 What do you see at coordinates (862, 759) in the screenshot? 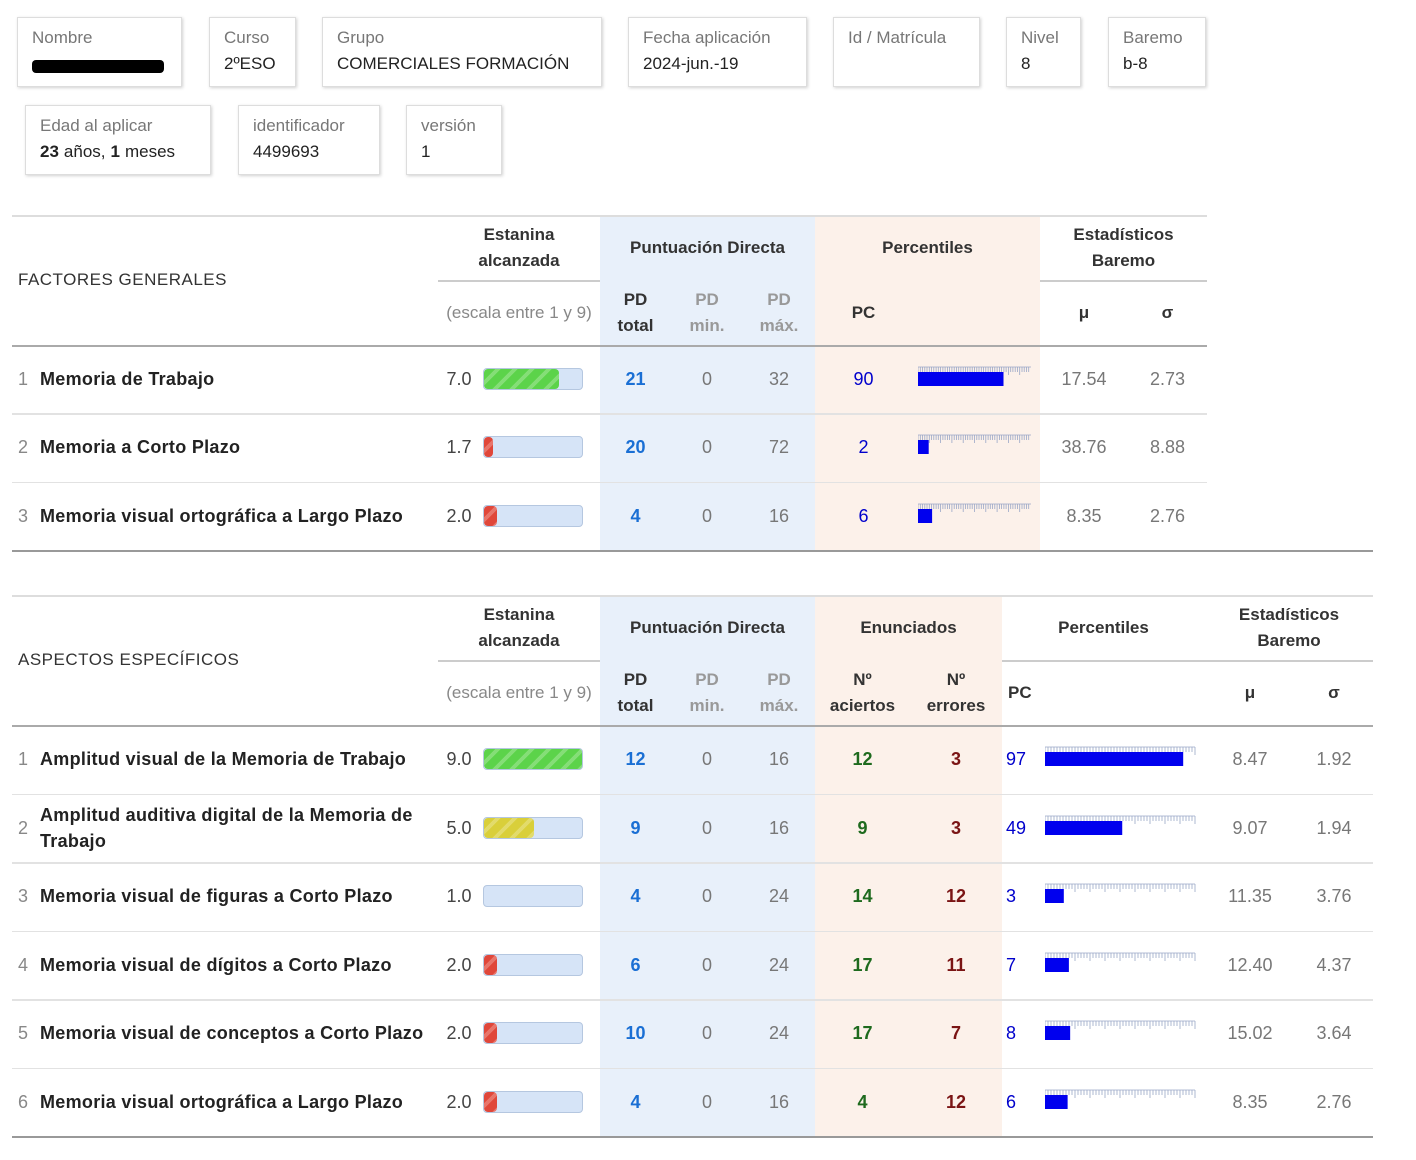
I see `hits: 12` at bounding box center [862, 759].